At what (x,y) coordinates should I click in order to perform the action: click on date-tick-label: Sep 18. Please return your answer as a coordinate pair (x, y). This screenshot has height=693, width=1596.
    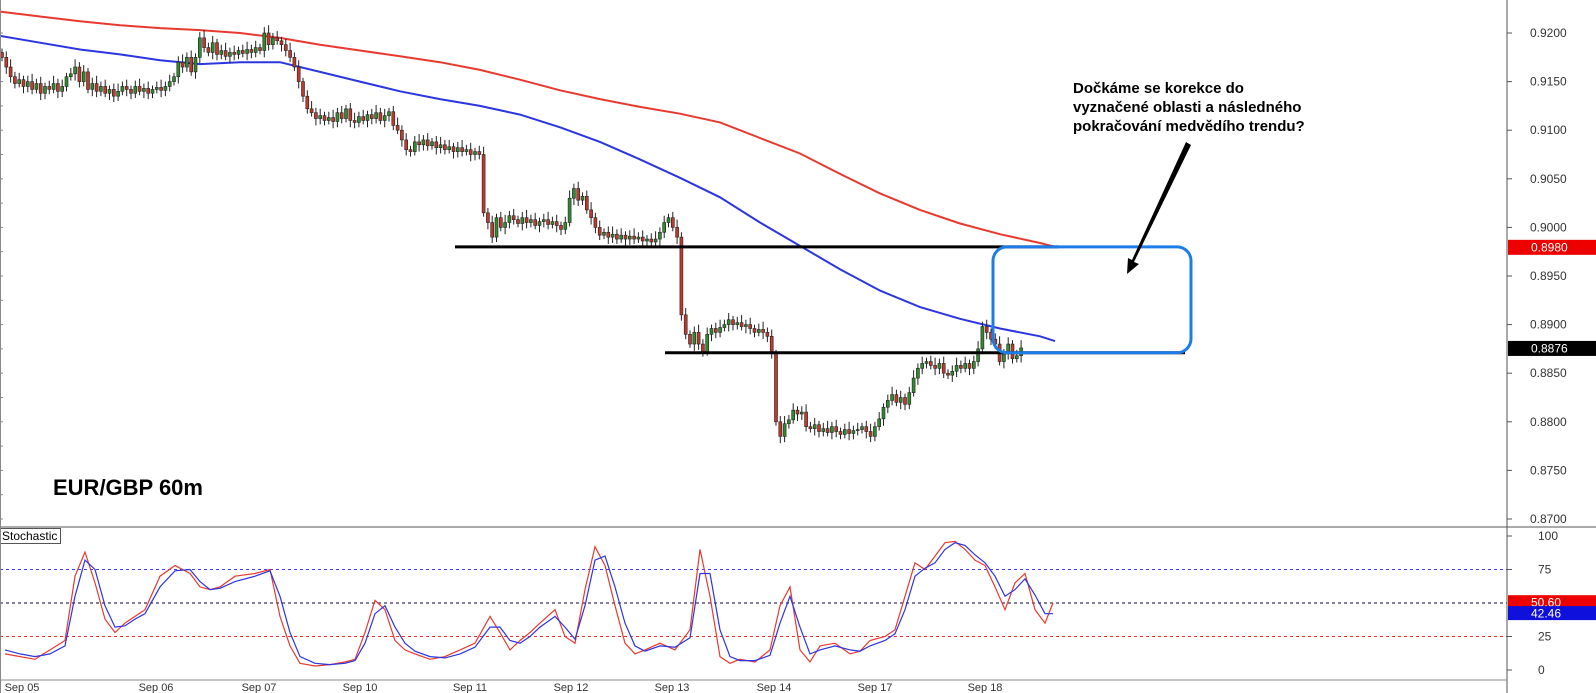
    Looking at the image, I should click on (985, 687).